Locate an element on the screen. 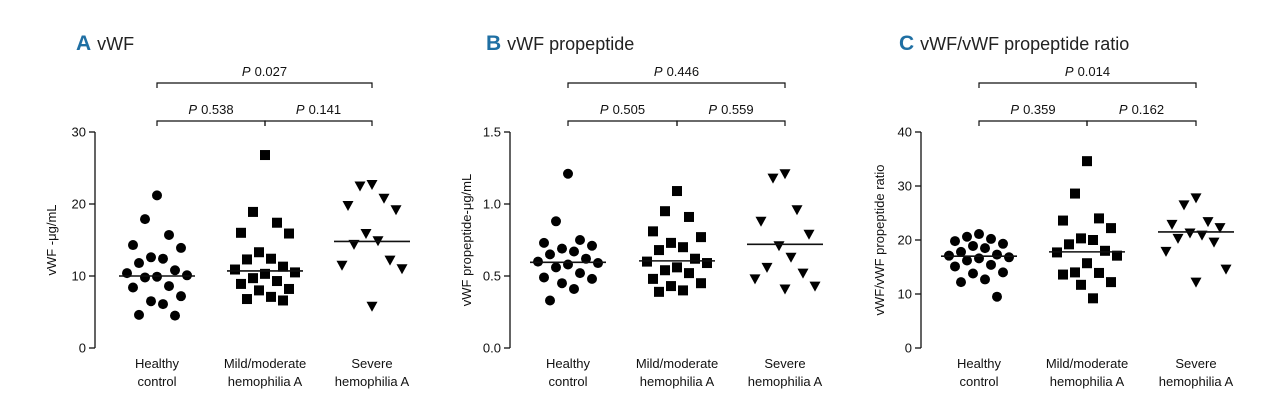 This screenshot has width=1280, height=417. category-label-line2: control is located at coordinates (156, 381).